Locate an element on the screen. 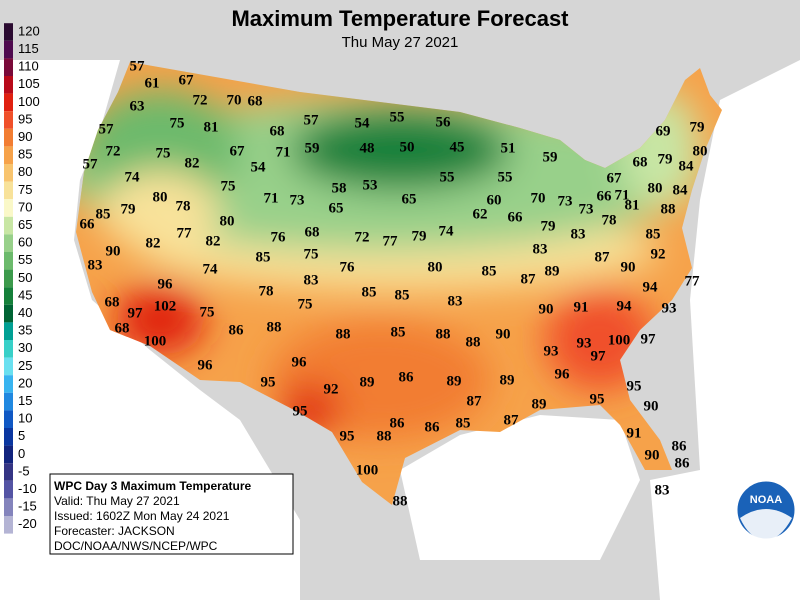  legend-label: 10 is located at coordinates (25, 418).